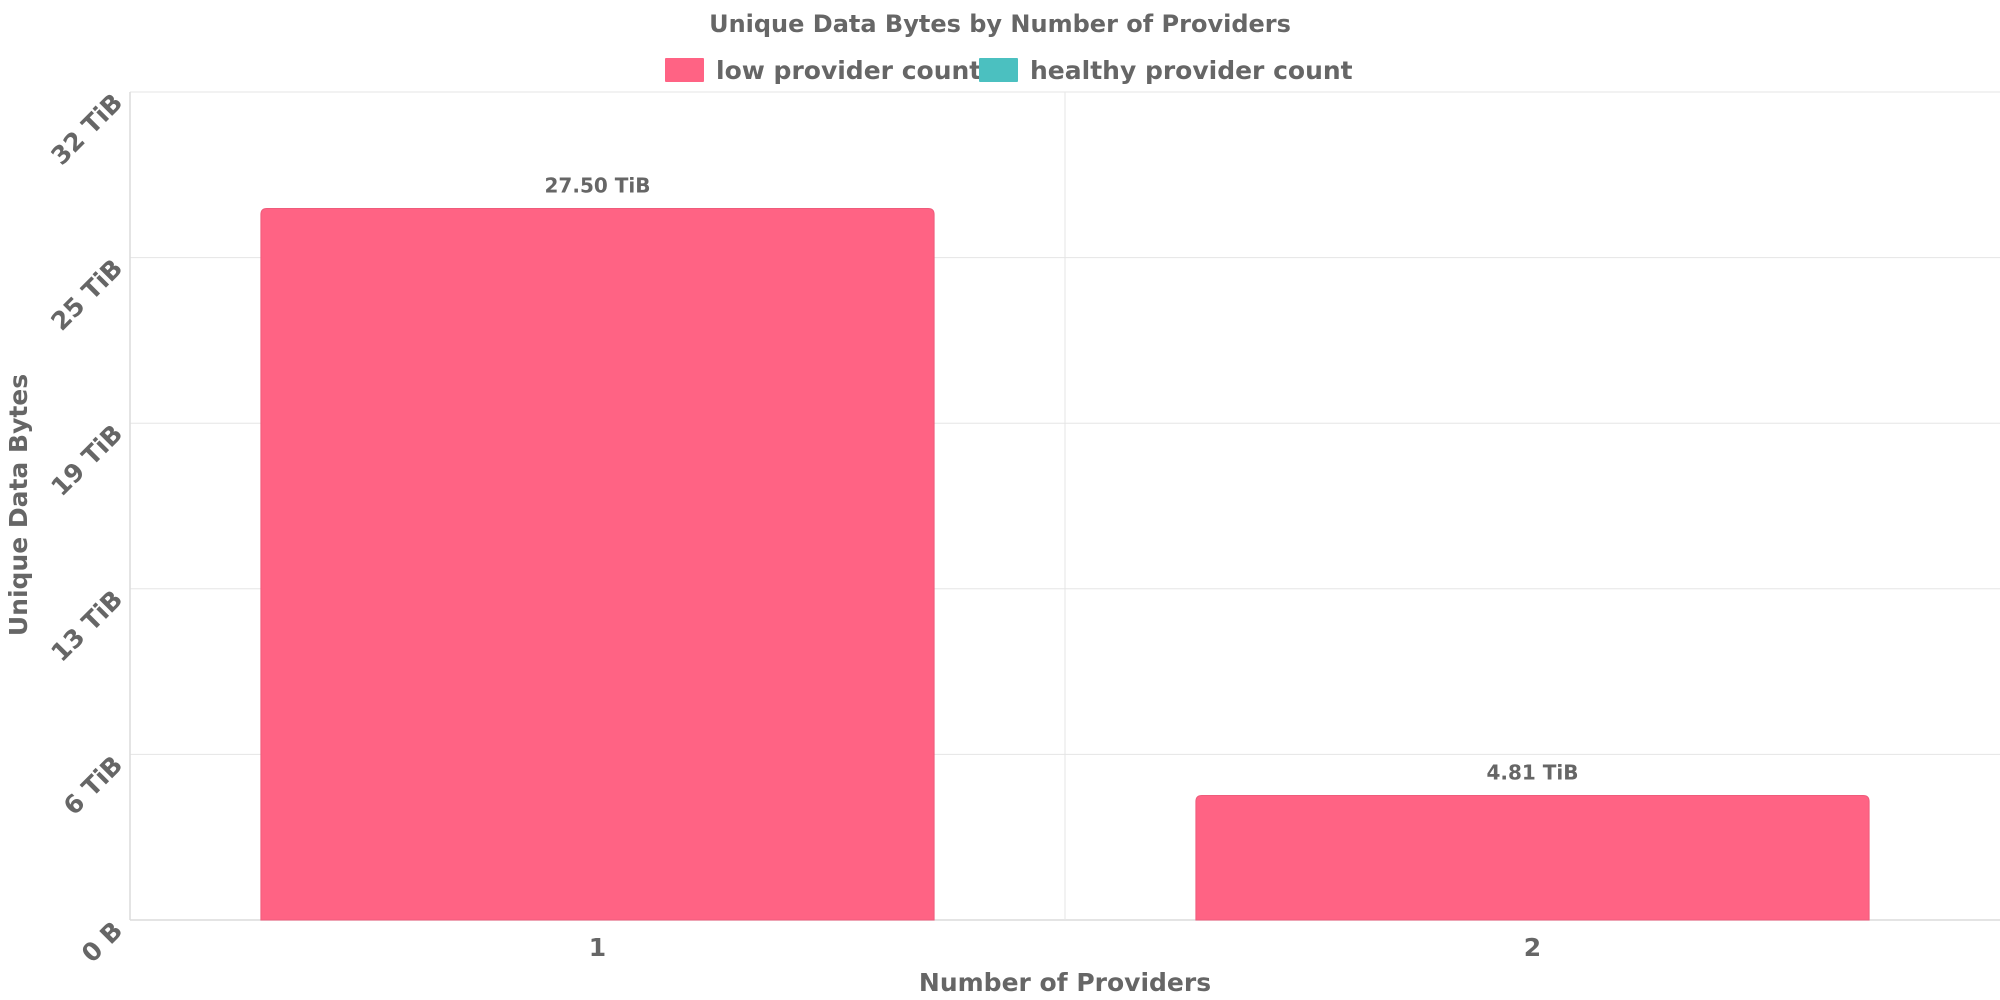  What do you see at coordinates (848, 70) in the screenshot?
I see `legend-label-low-provider-count: low provider count` at bounding box center [848, 70].